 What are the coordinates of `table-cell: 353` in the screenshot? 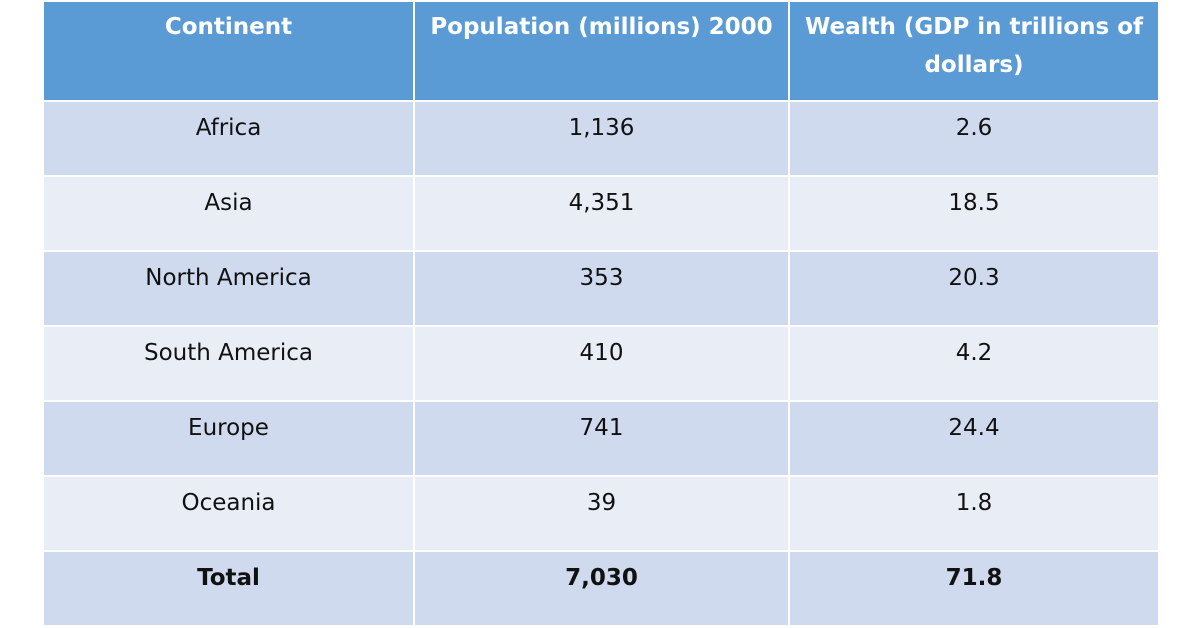 It's located at (601, 288).